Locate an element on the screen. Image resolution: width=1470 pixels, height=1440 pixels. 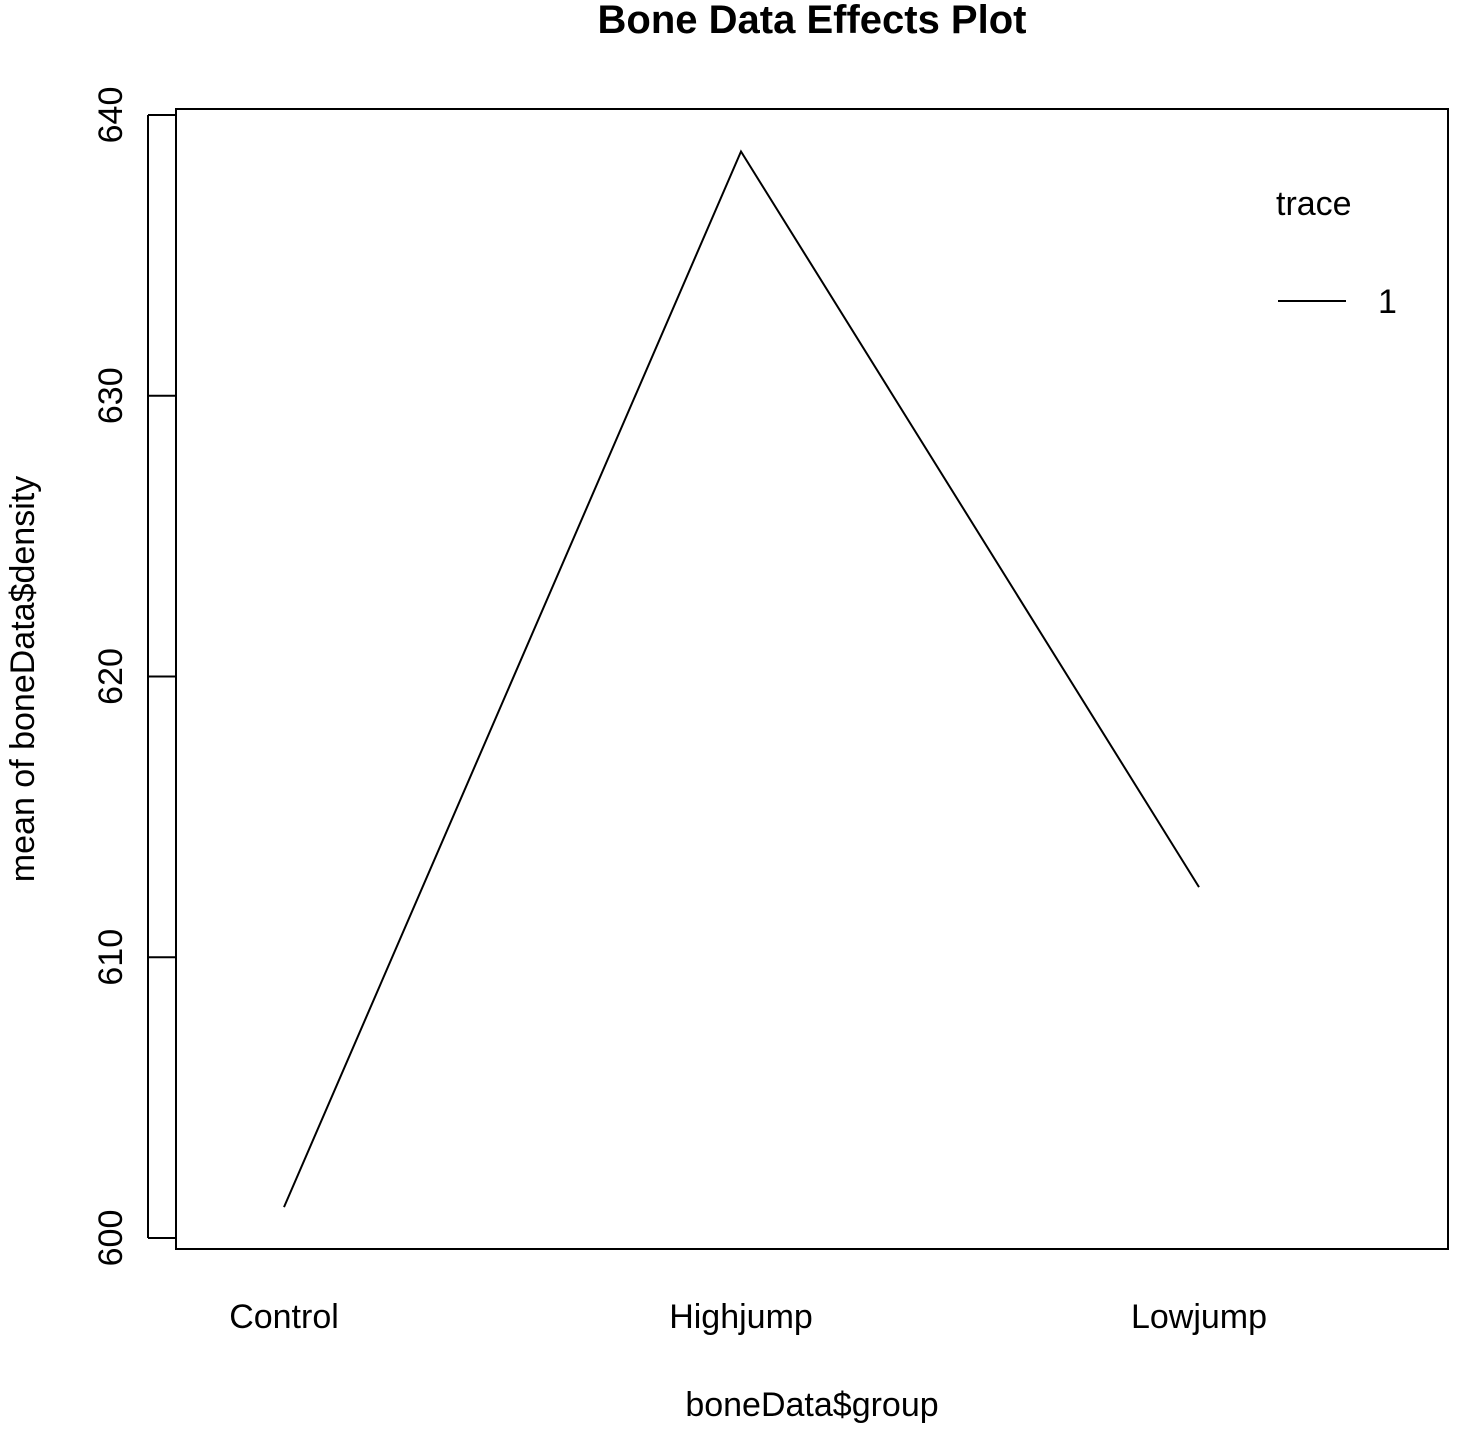
x-tick-label: Highjump is located at coordinates (741, 1317).